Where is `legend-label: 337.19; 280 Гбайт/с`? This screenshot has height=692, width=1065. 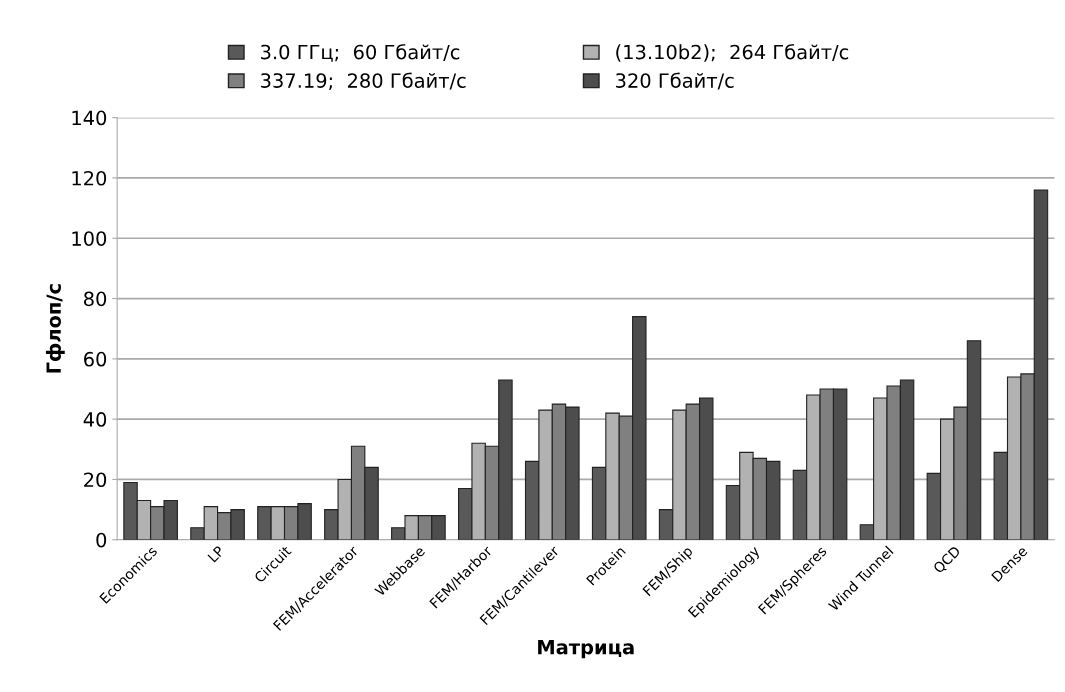
legend-label: 337.19; 280 Гбайт/с is located at coordinates (363, 81).